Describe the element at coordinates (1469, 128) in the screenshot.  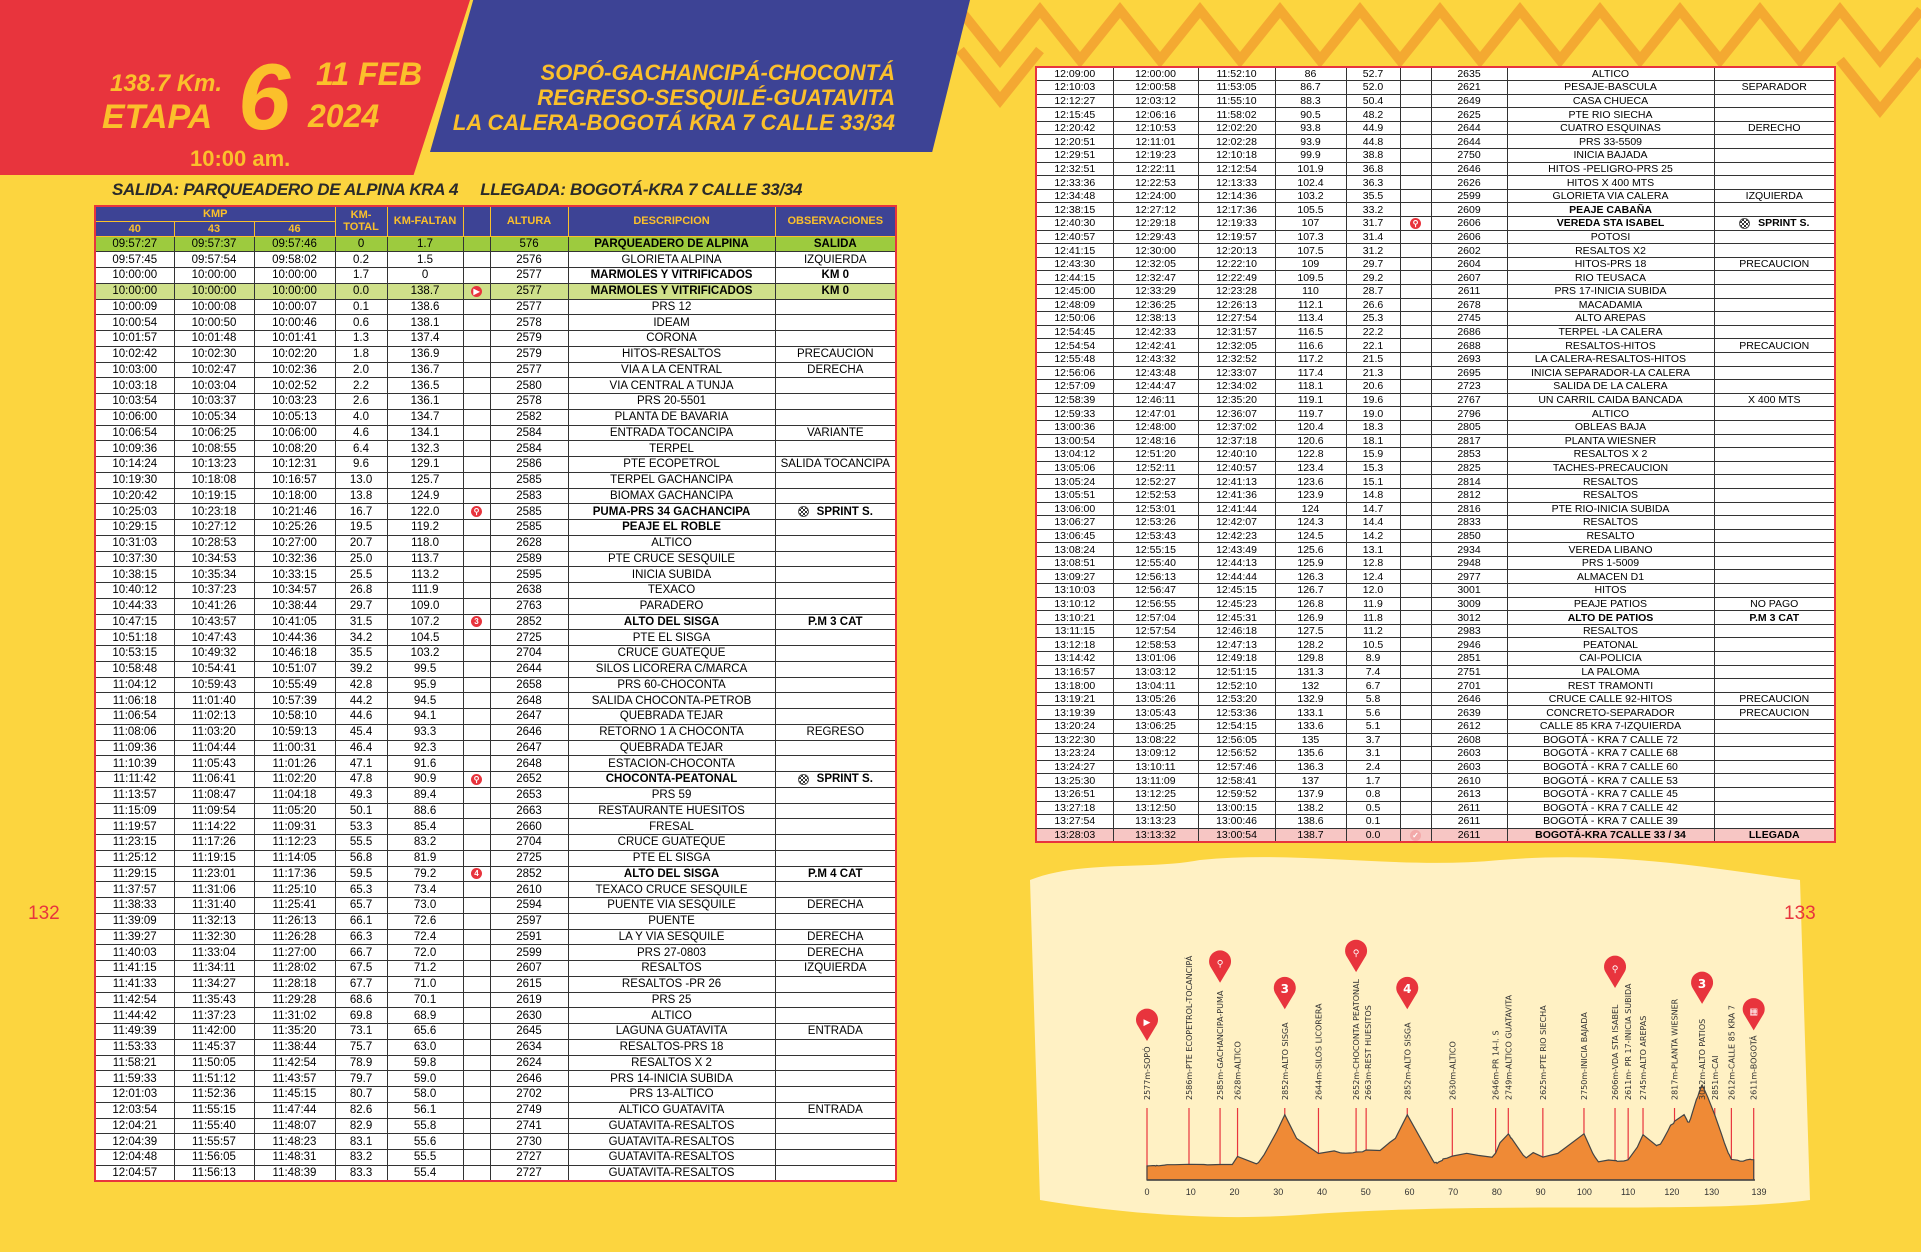
I see `cell-altura: 2644` at that location.